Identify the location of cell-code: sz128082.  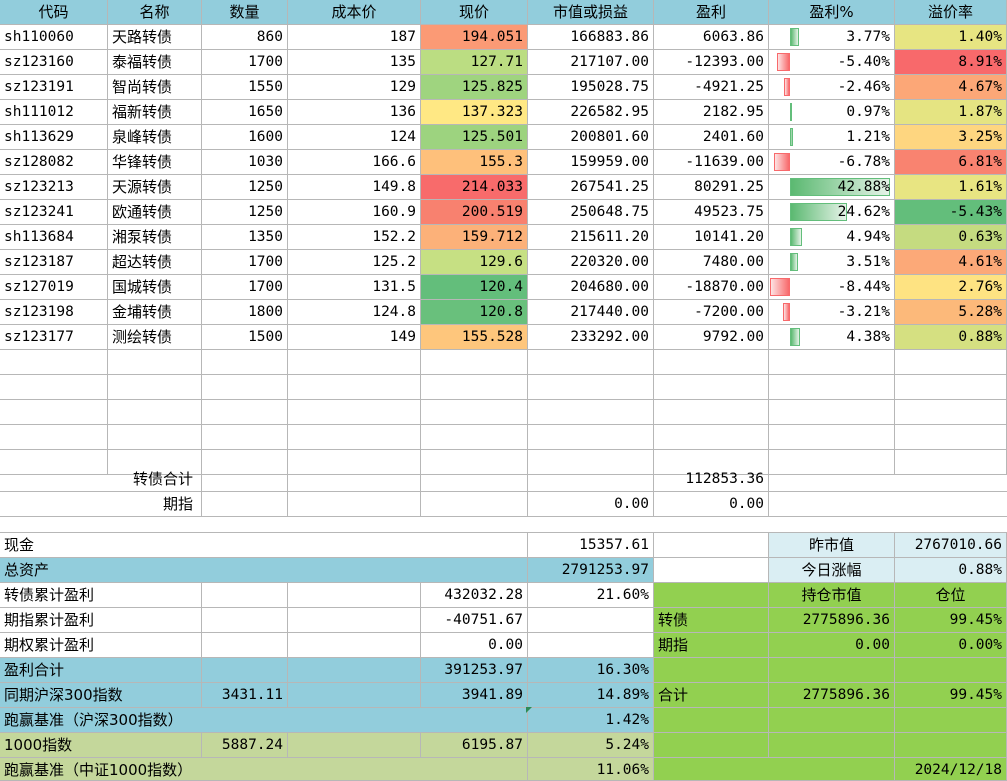
(54, 162).